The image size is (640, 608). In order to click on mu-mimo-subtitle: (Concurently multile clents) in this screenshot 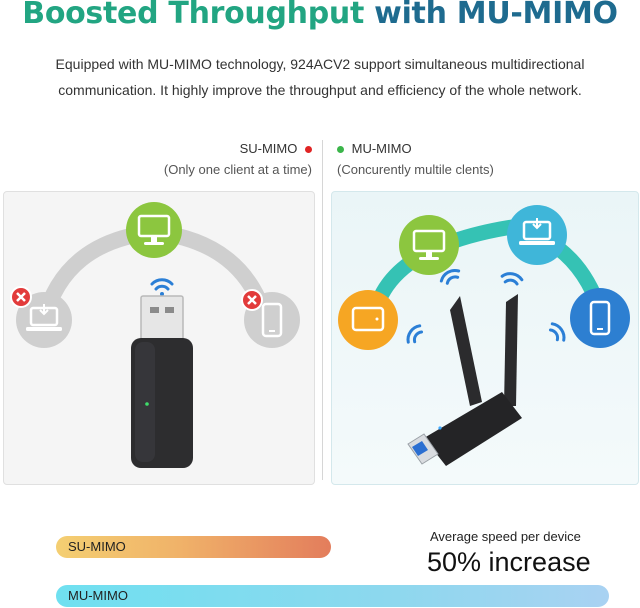, I will do `click(415, 169)`.